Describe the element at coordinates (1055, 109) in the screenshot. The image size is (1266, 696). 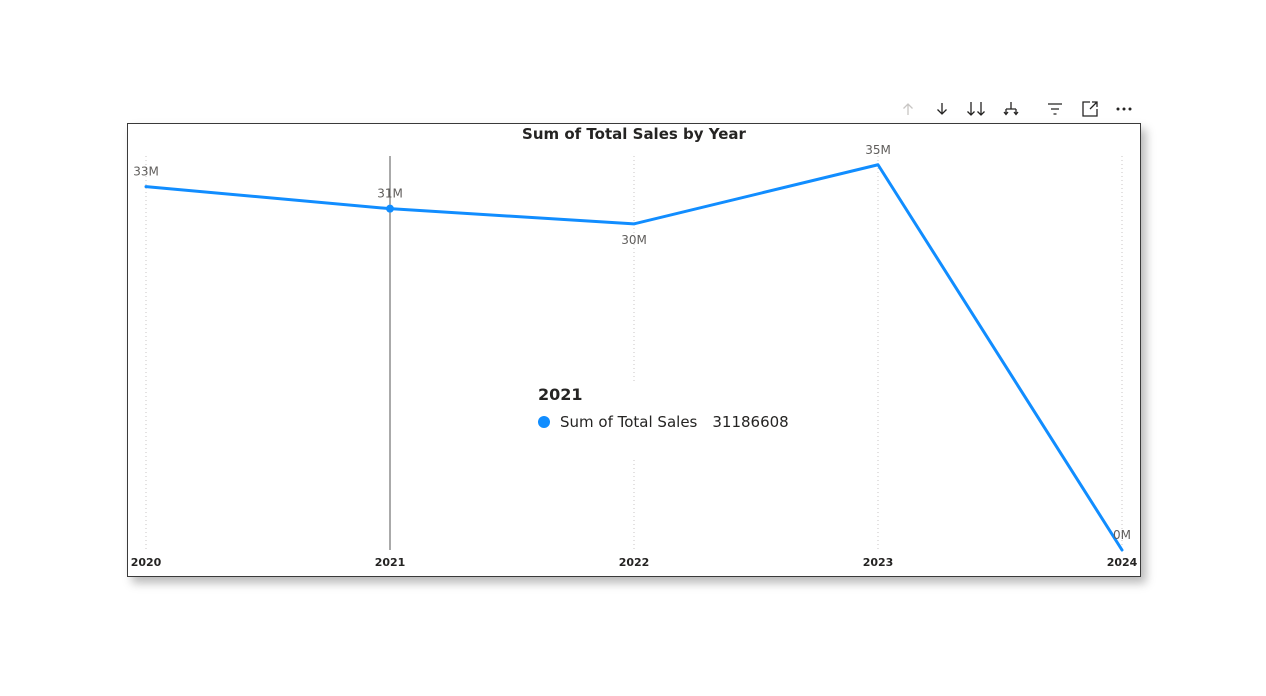
I see `filter-icon` at that location.